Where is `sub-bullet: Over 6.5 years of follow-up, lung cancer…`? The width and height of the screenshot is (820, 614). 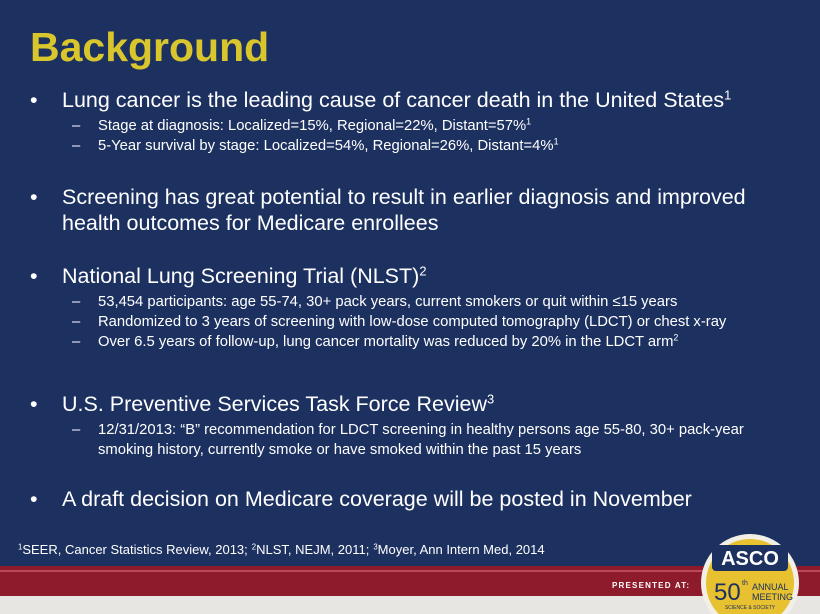
sub-bullet: Over 6.5 years of follow-up, lung cancer… is located at coordinates (425, 342).